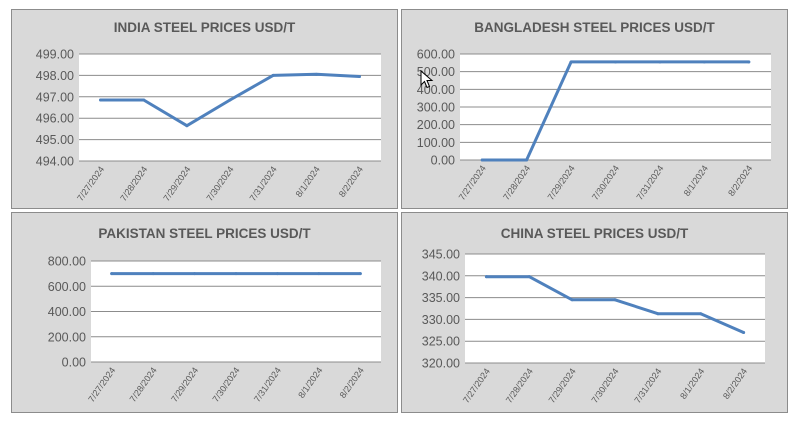 This screenshot has width=799, height=428. Describe the element at coordinates (649, 182) in the screenshot. I see `bangladesh-x-tick-label: 7/31/2024` at that location.